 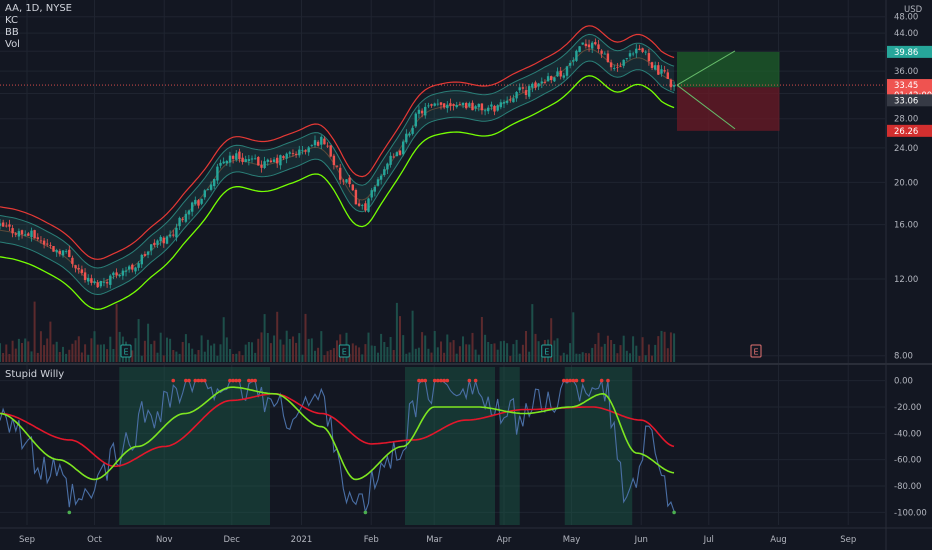 I want to click on time-tick-label: Oct, so click(x=94, y=540).